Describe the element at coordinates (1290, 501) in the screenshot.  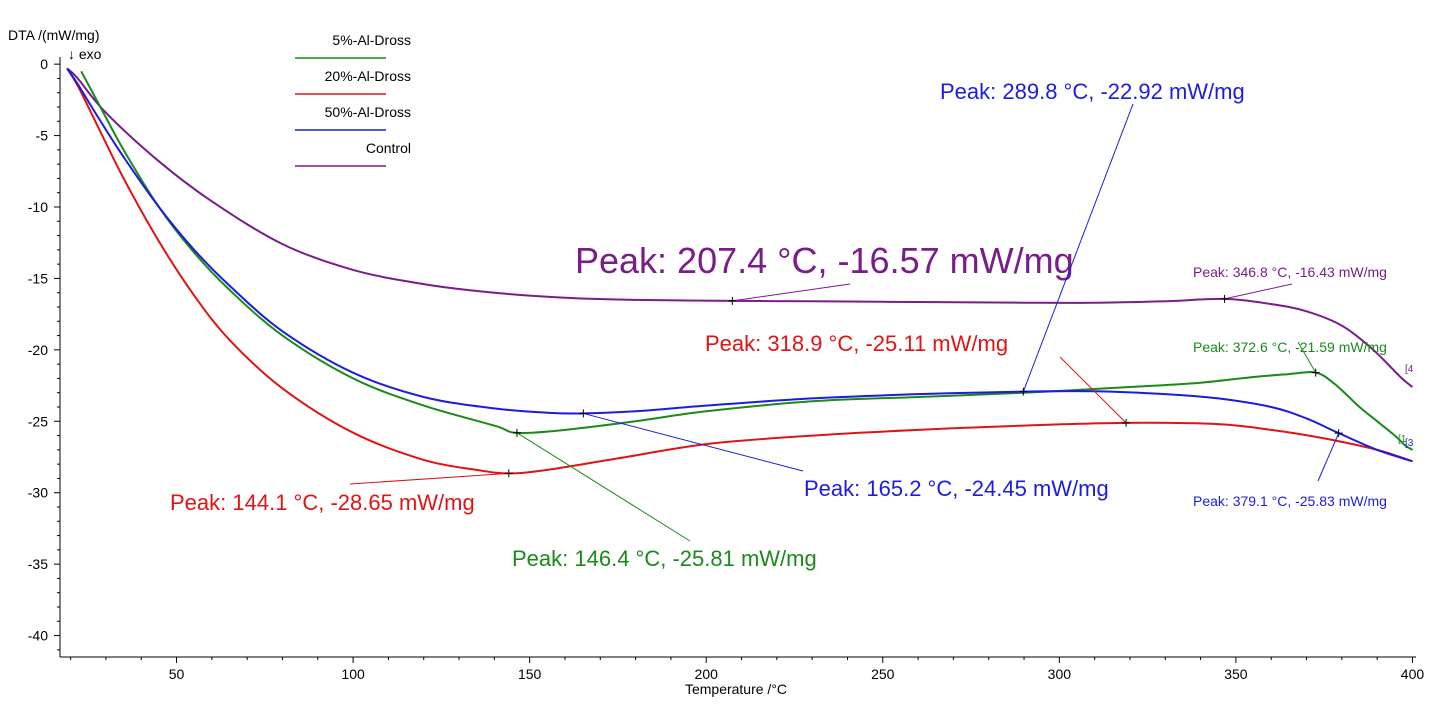
I see `peak-annotation-label: Peak: 379.1 °C, -25.83 mW/mg` at that location.